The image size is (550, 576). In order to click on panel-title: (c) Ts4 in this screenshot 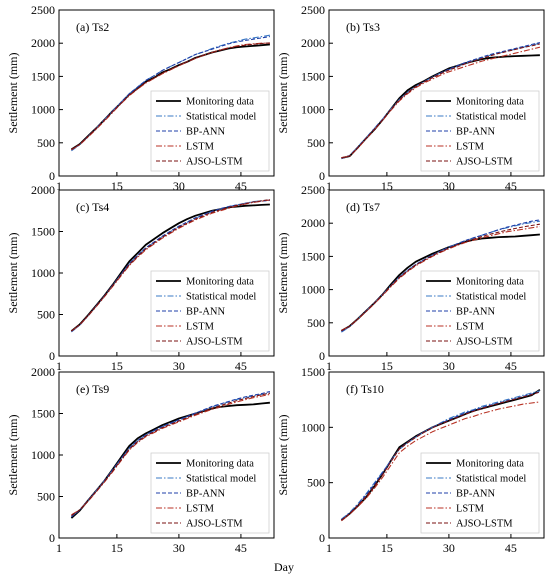, I will do `click(92, 207)`.